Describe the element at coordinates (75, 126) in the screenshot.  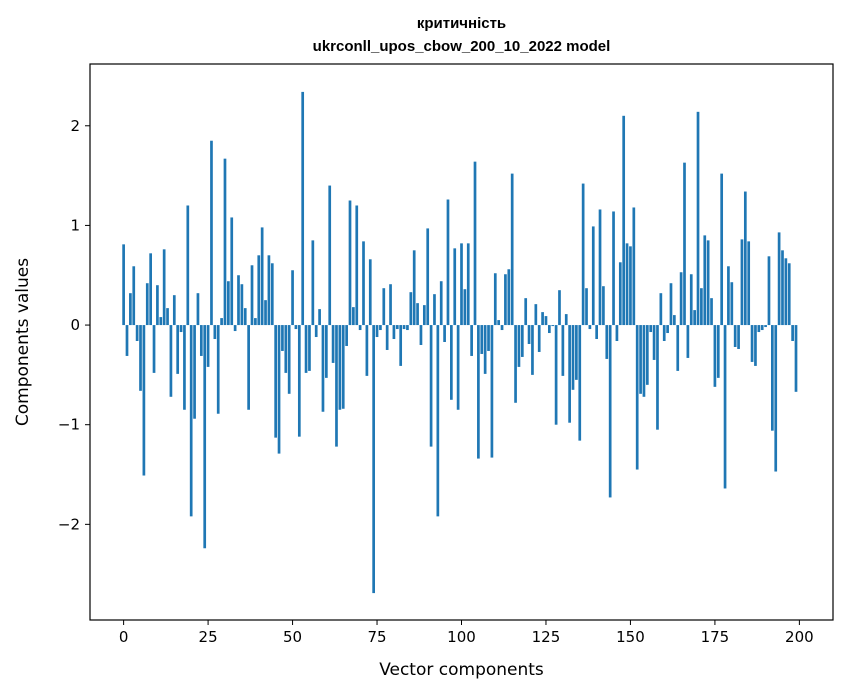
I see `y-tick-label: 2` at that location.